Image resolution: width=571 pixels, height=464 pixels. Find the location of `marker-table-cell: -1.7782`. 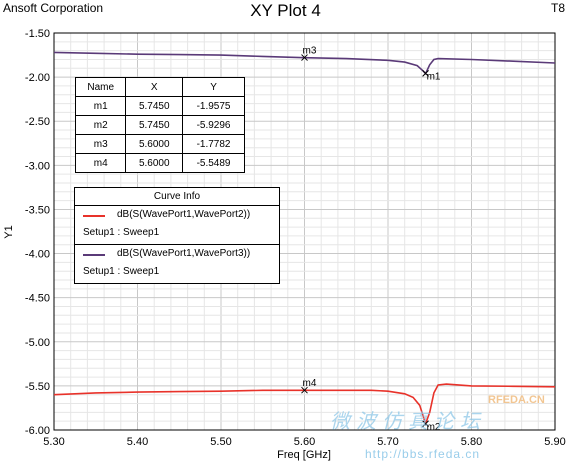

marker-table-cell: -1.7782 is located at coordinates (213, 144).